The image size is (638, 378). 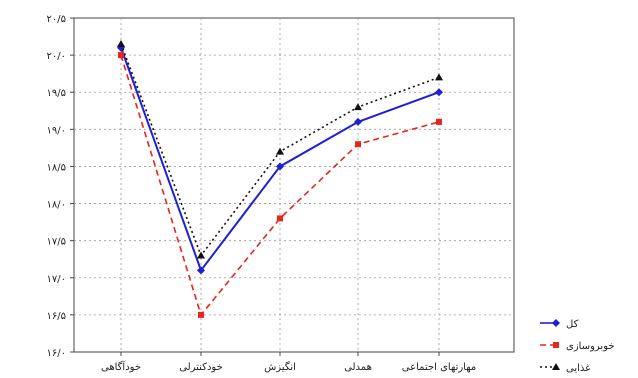 What do you see at coordinates (56, 56) in the screenshot?
I see `y-tick-label: ۲۰/۰` at bounding box center [56, 56].